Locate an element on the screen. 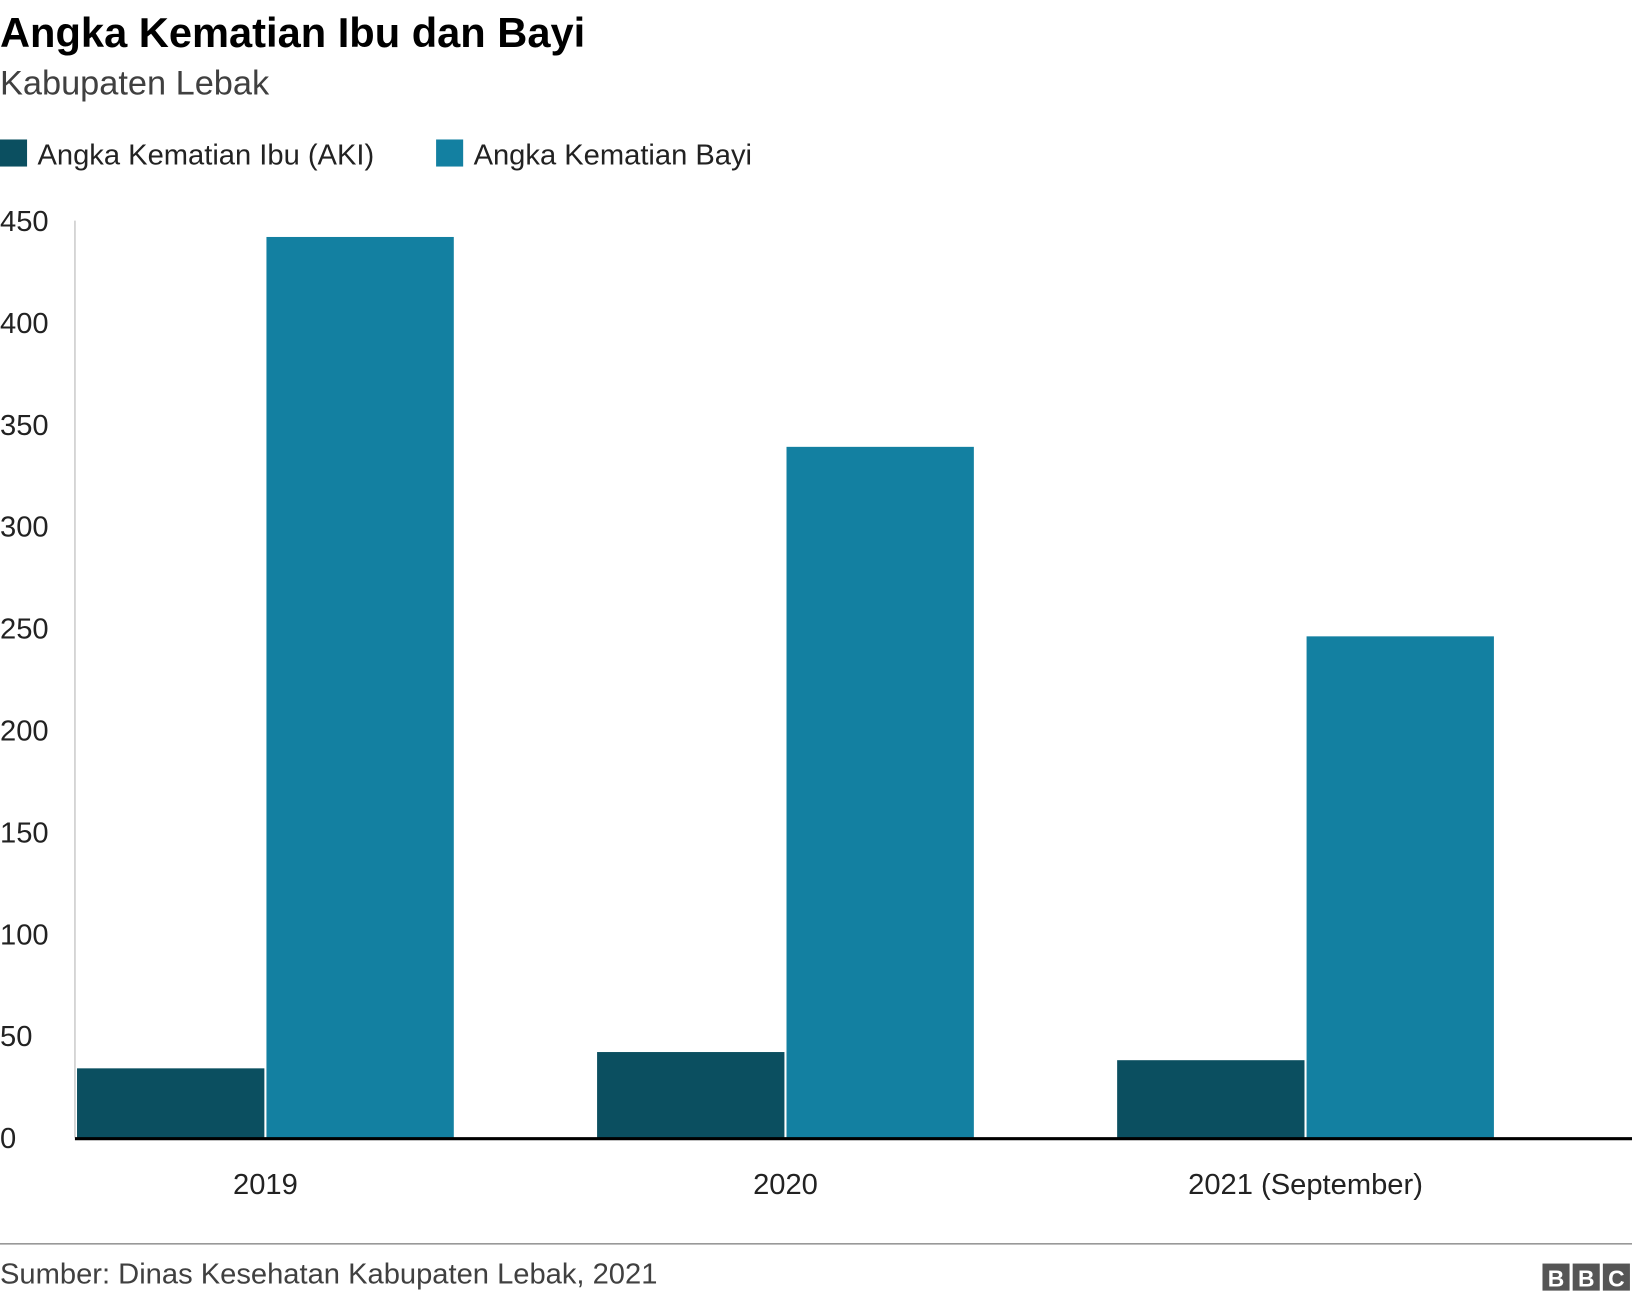  x-axis: 2019 2020 2021 (September) is located at coordinates (853, 1169).